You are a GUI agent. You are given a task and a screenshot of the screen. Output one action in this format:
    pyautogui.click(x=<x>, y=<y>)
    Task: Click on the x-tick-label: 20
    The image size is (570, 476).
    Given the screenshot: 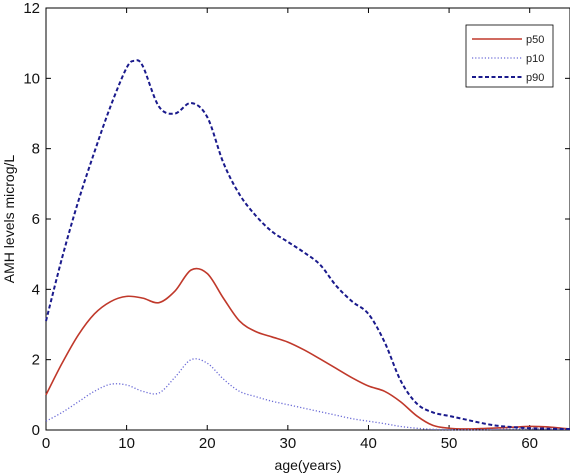 What is the action you would take?
    pyautogui.click(x=207, y=443)
    